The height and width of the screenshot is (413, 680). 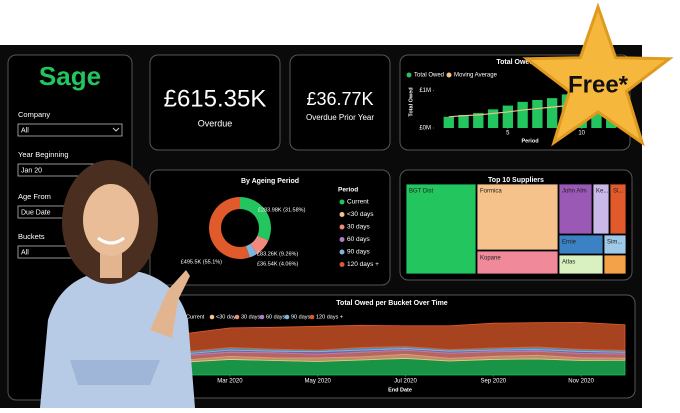 I want to click on star-badge, so click(x=598, y=74).